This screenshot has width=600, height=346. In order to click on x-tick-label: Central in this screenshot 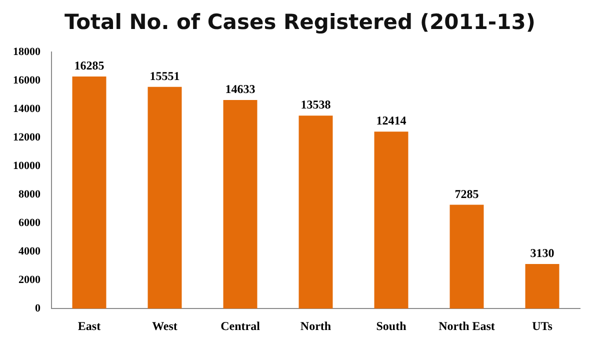, I will do `click(240, 325)`.